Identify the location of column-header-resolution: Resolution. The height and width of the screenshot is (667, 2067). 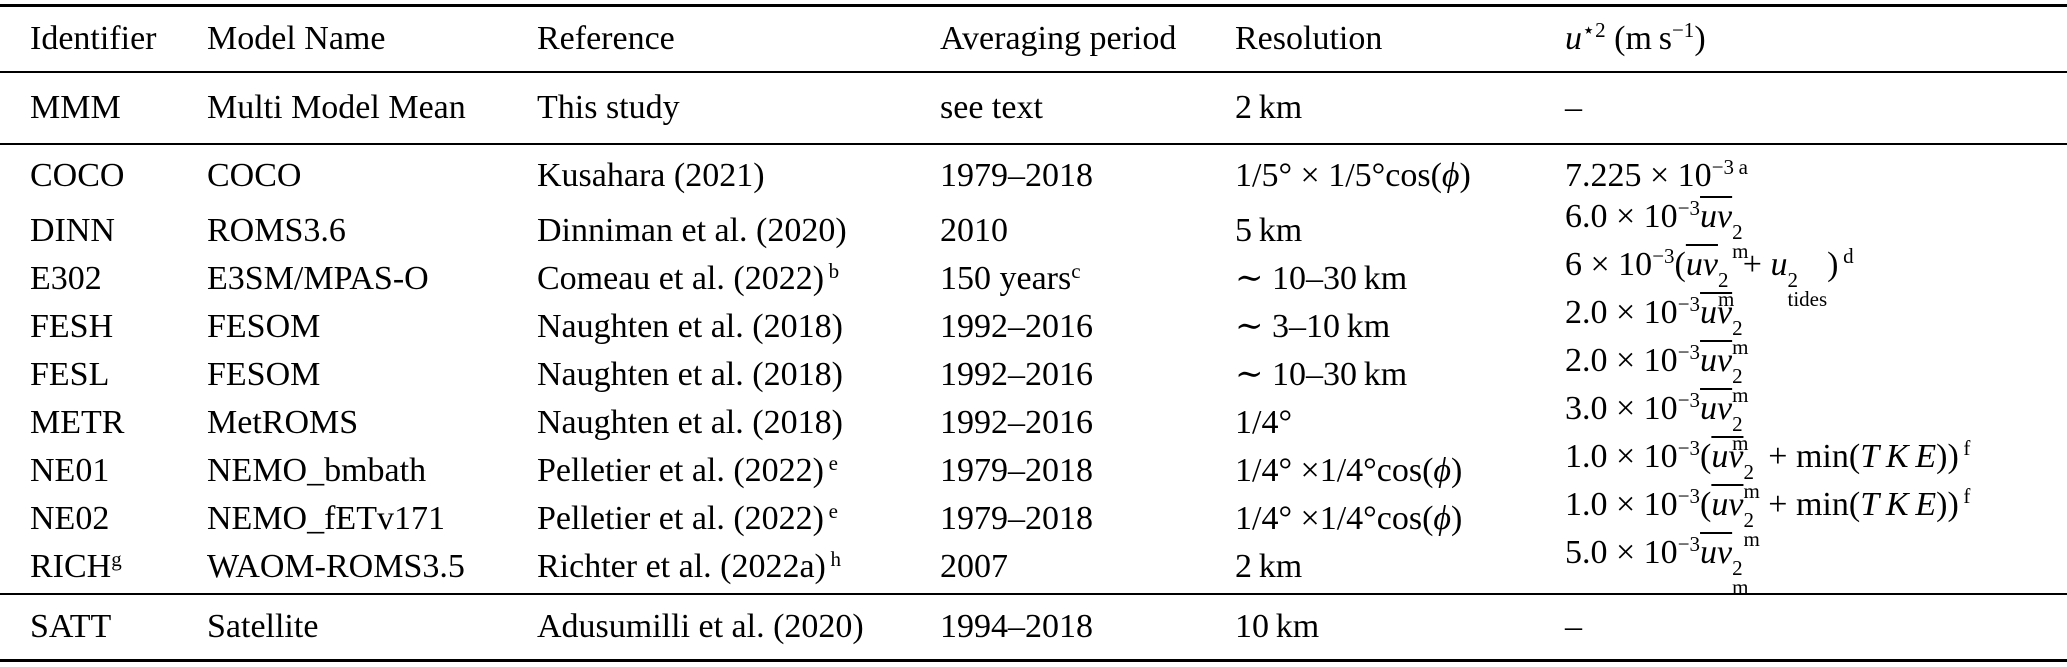
(1309, 38).